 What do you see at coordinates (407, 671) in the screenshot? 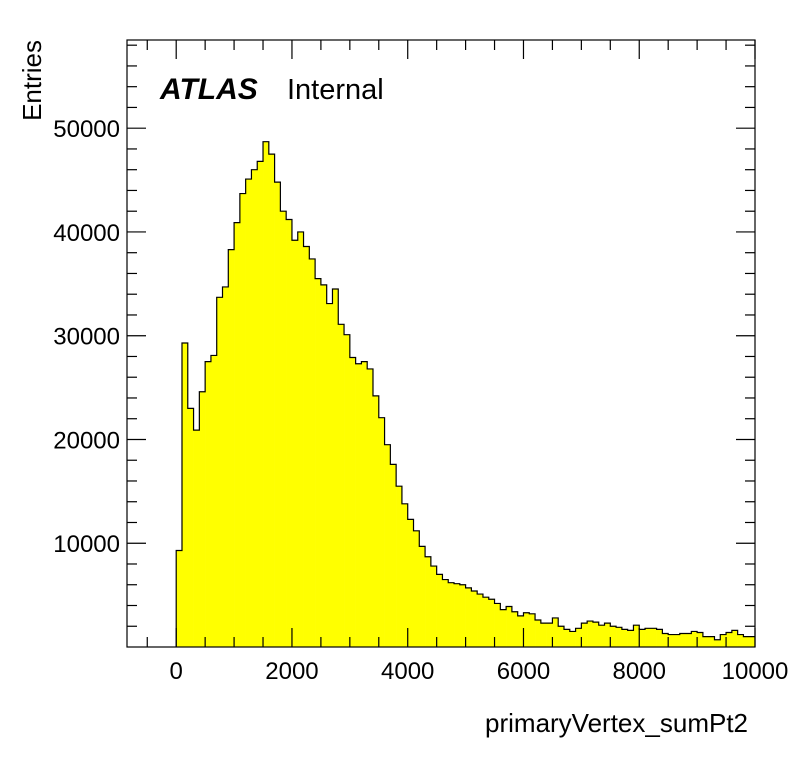
I see `x-tick-label: 4000` at bounding box center [407, 671].